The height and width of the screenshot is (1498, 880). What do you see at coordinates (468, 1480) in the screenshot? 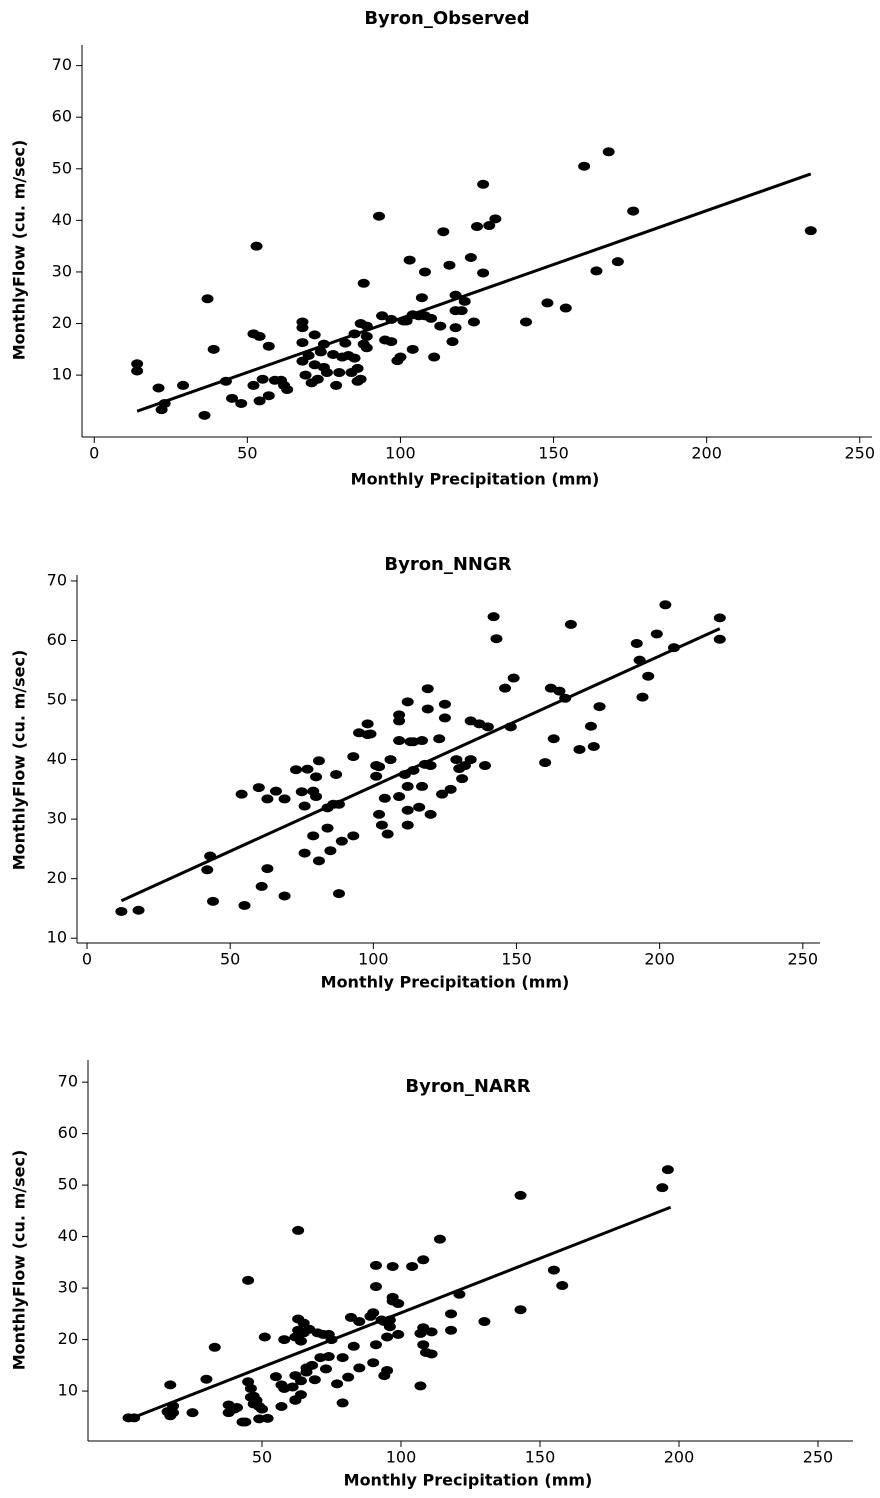
I see `x-axis-label: Monthly Precipitation (mm)` at bounding box center [468, 1480].